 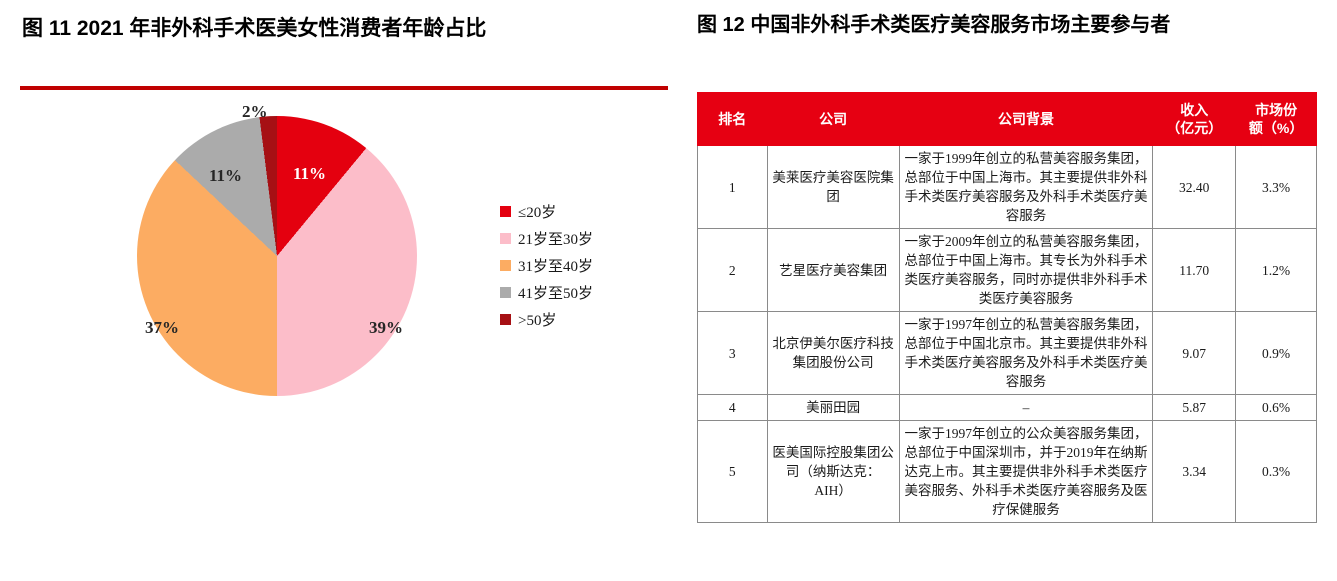 I want to click on cell-share: 0.3%, so click(x=1276, y=471).